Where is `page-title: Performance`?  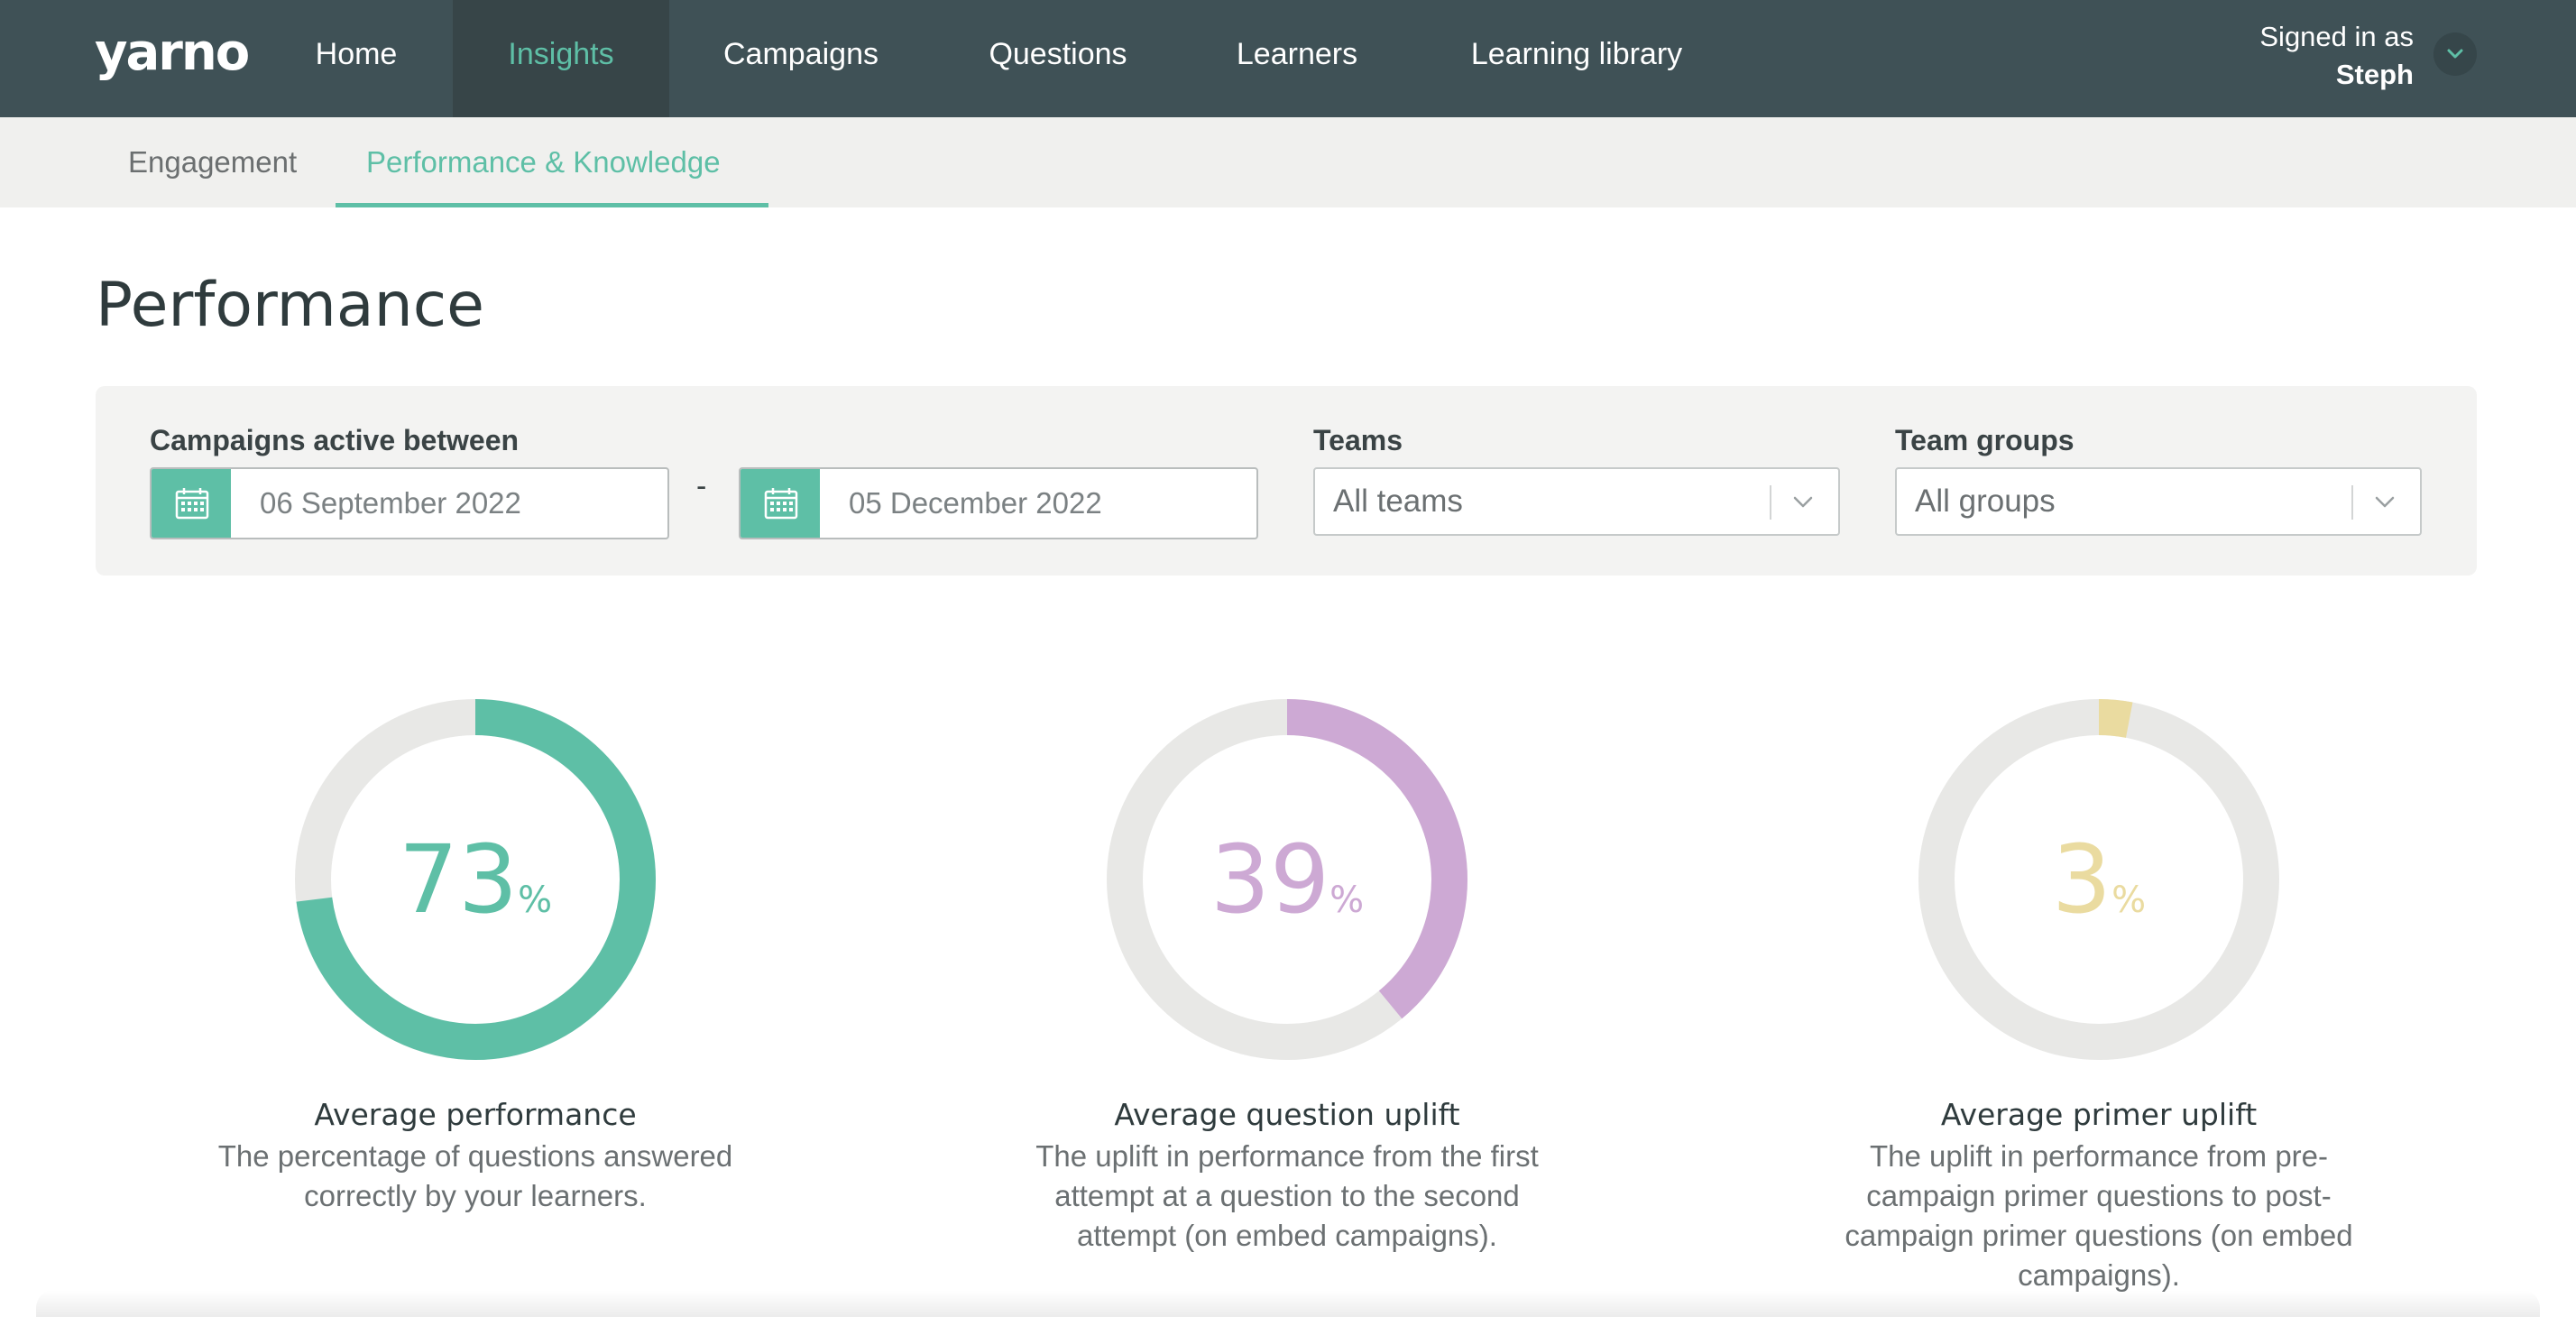 page-title: Performance is located at coordinates (290, 305).